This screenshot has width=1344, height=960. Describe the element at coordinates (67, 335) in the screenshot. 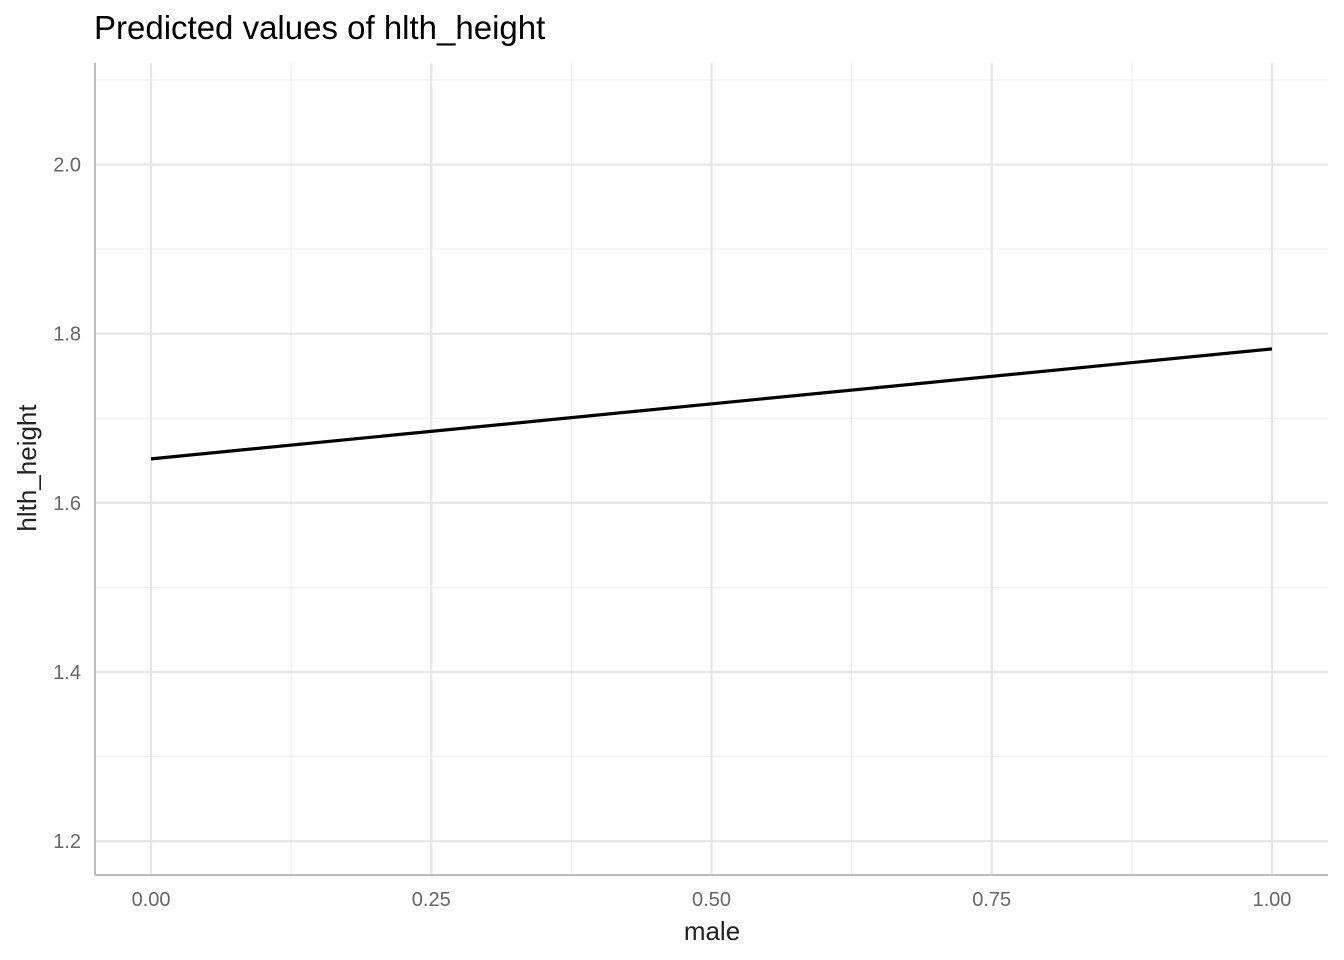

I see `y-tick-label: 1.8` at that location.